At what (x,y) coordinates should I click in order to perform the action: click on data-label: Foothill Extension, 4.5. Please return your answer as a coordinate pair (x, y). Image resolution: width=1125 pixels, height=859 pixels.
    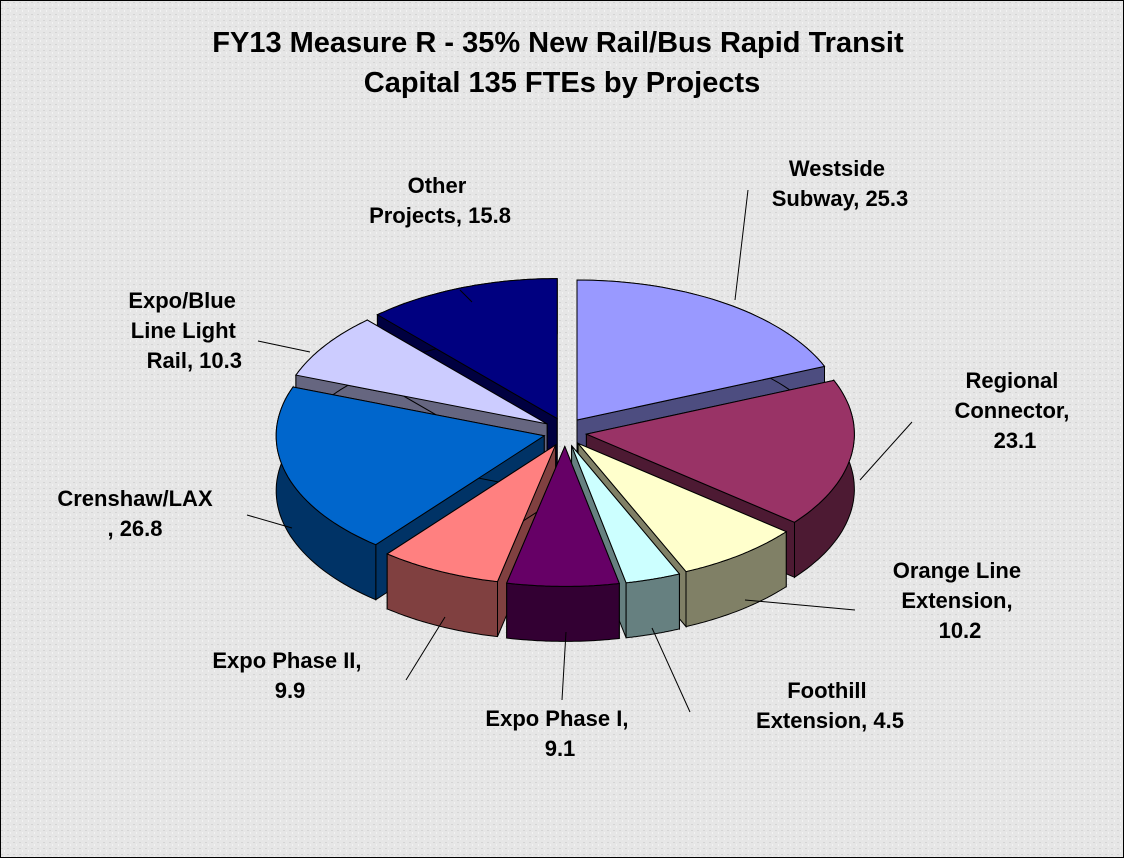
    Looking at the image, I should click on (830, 705).